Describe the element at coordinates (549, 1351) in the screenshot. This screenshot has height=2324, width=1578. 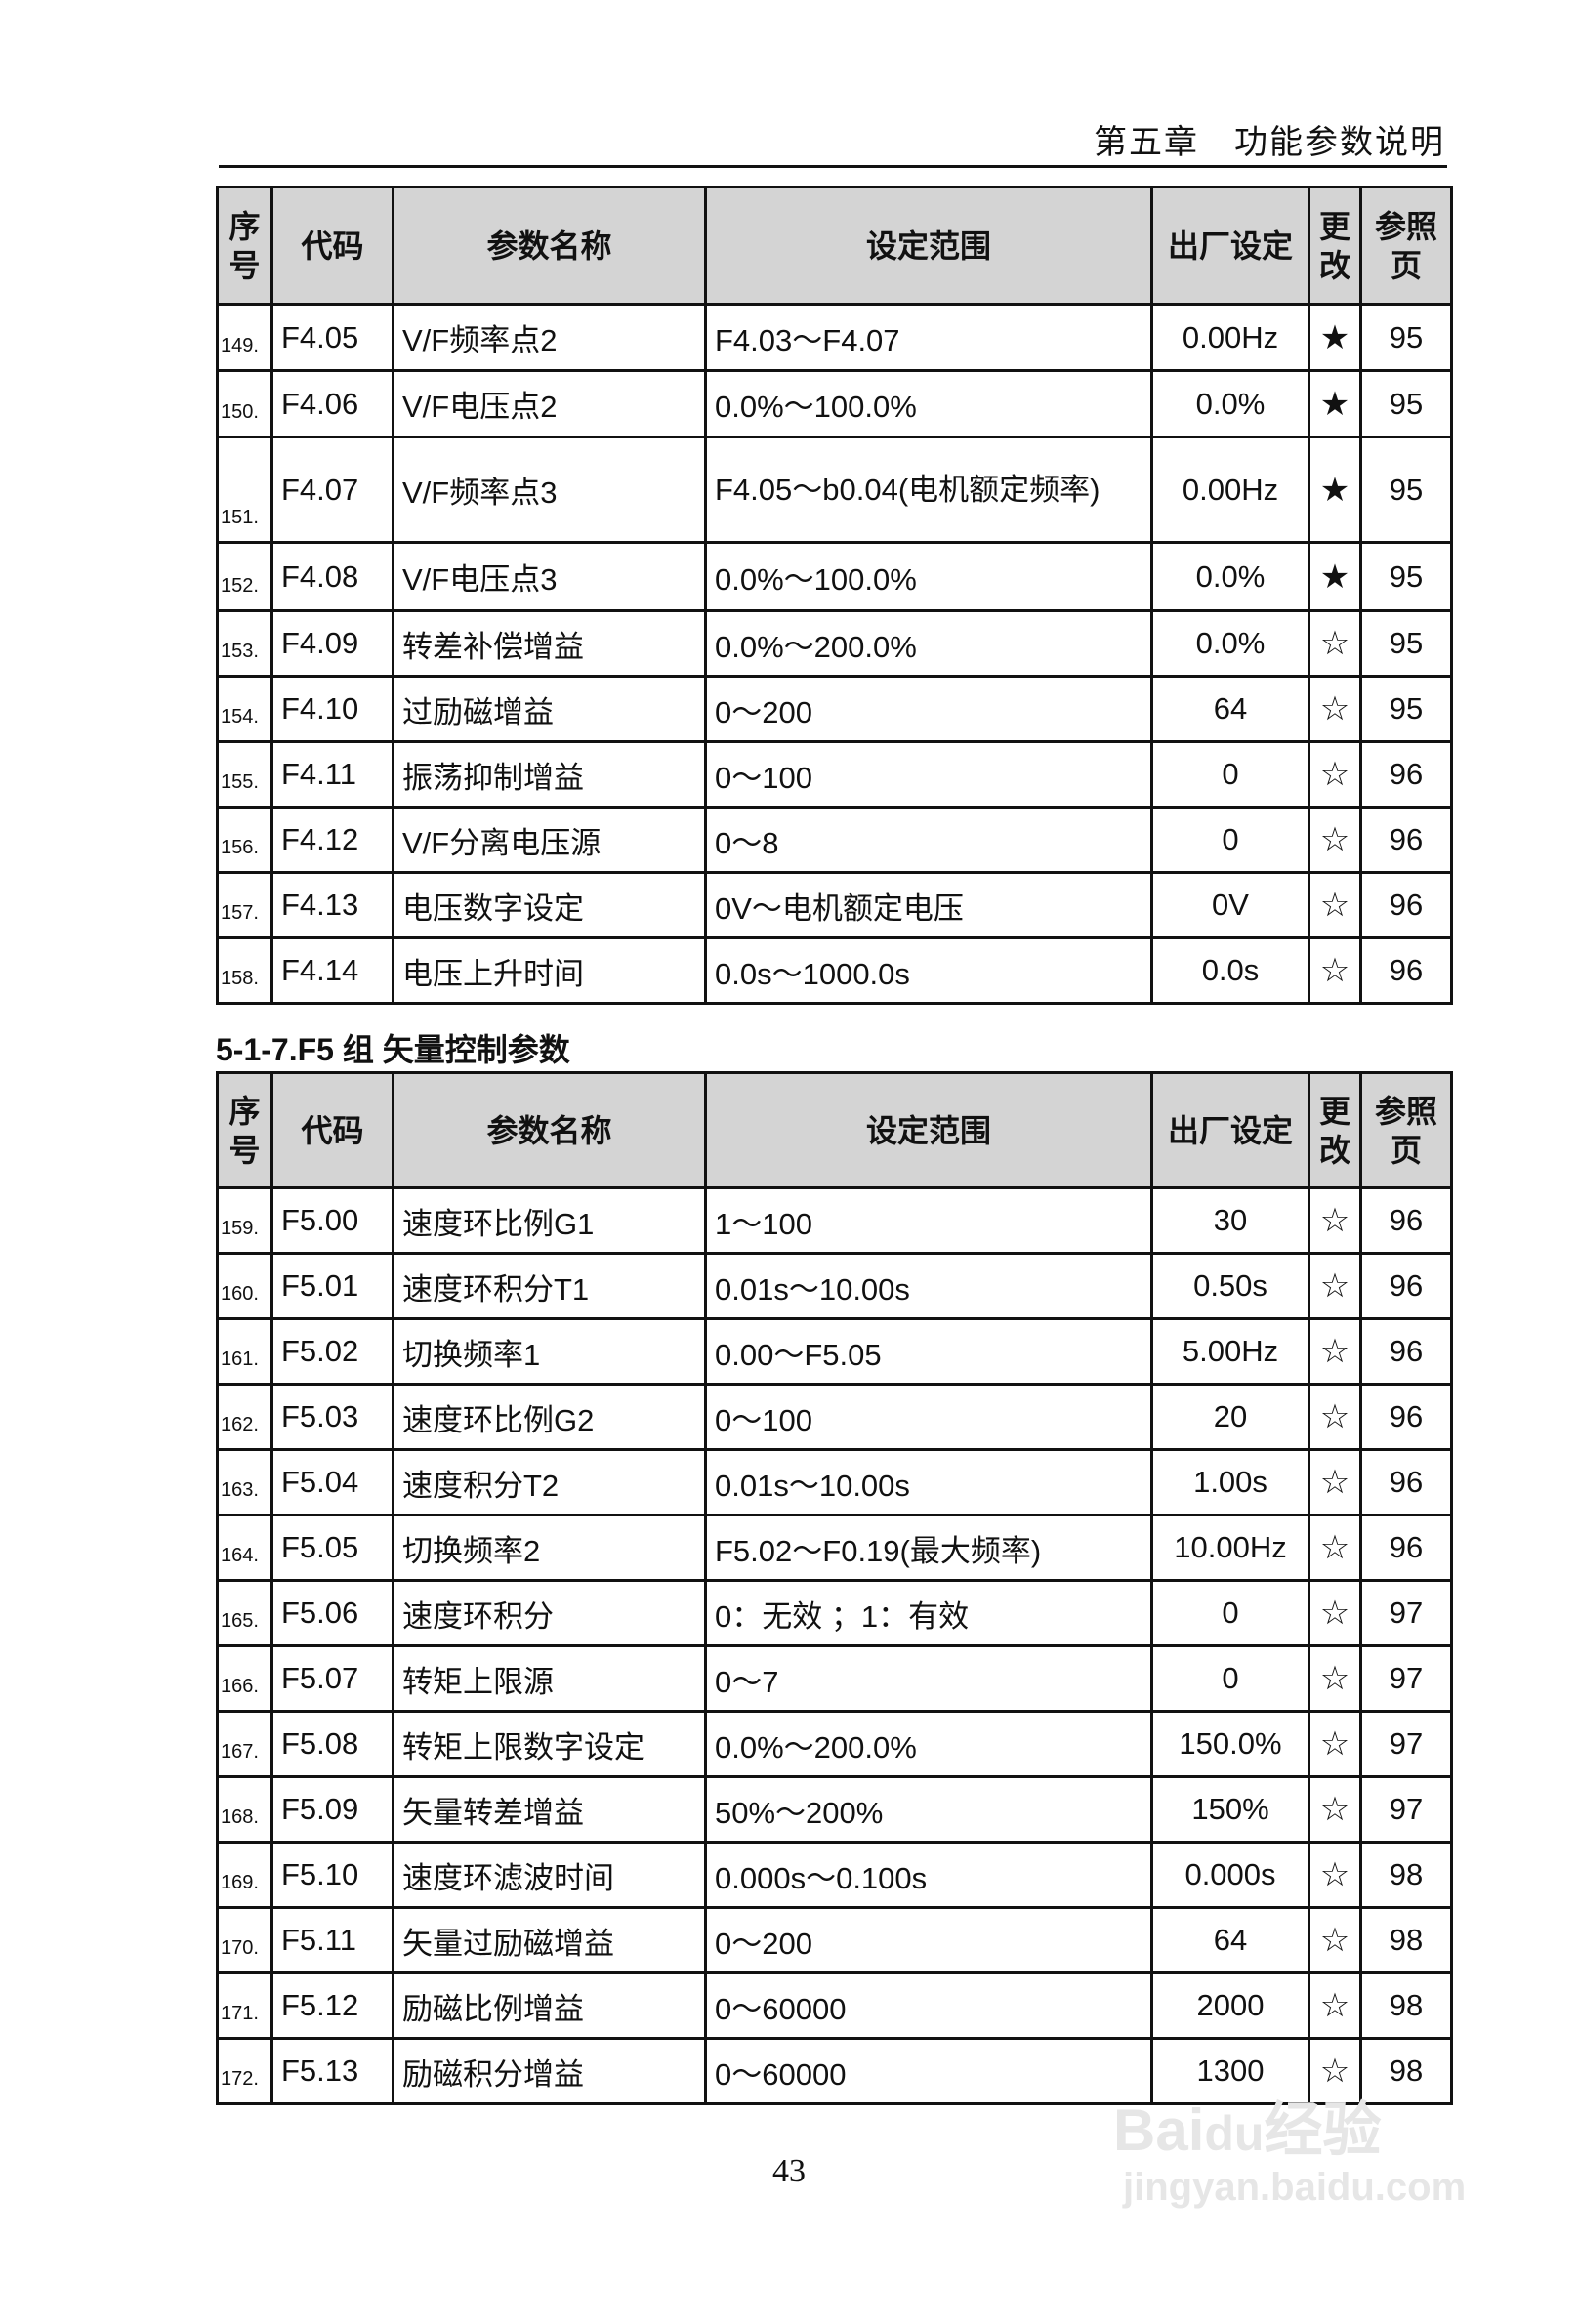
I see `col-name-cell: 切换频率1` at that location.